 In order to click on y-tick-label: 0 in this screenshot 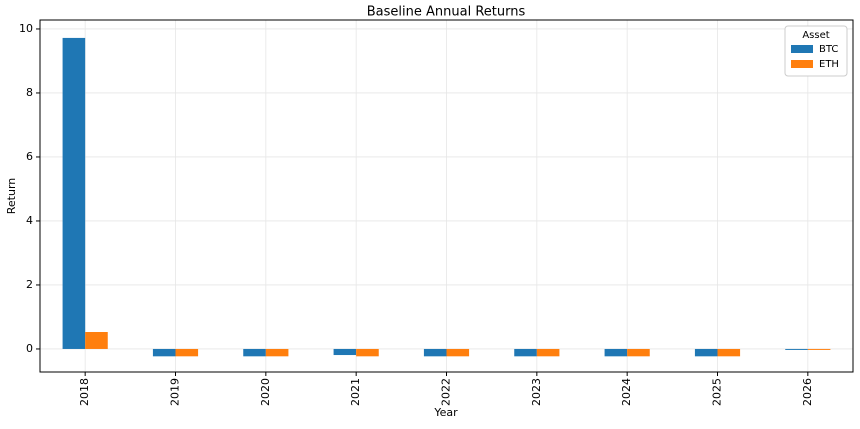, I will do `click(29, 348)`.